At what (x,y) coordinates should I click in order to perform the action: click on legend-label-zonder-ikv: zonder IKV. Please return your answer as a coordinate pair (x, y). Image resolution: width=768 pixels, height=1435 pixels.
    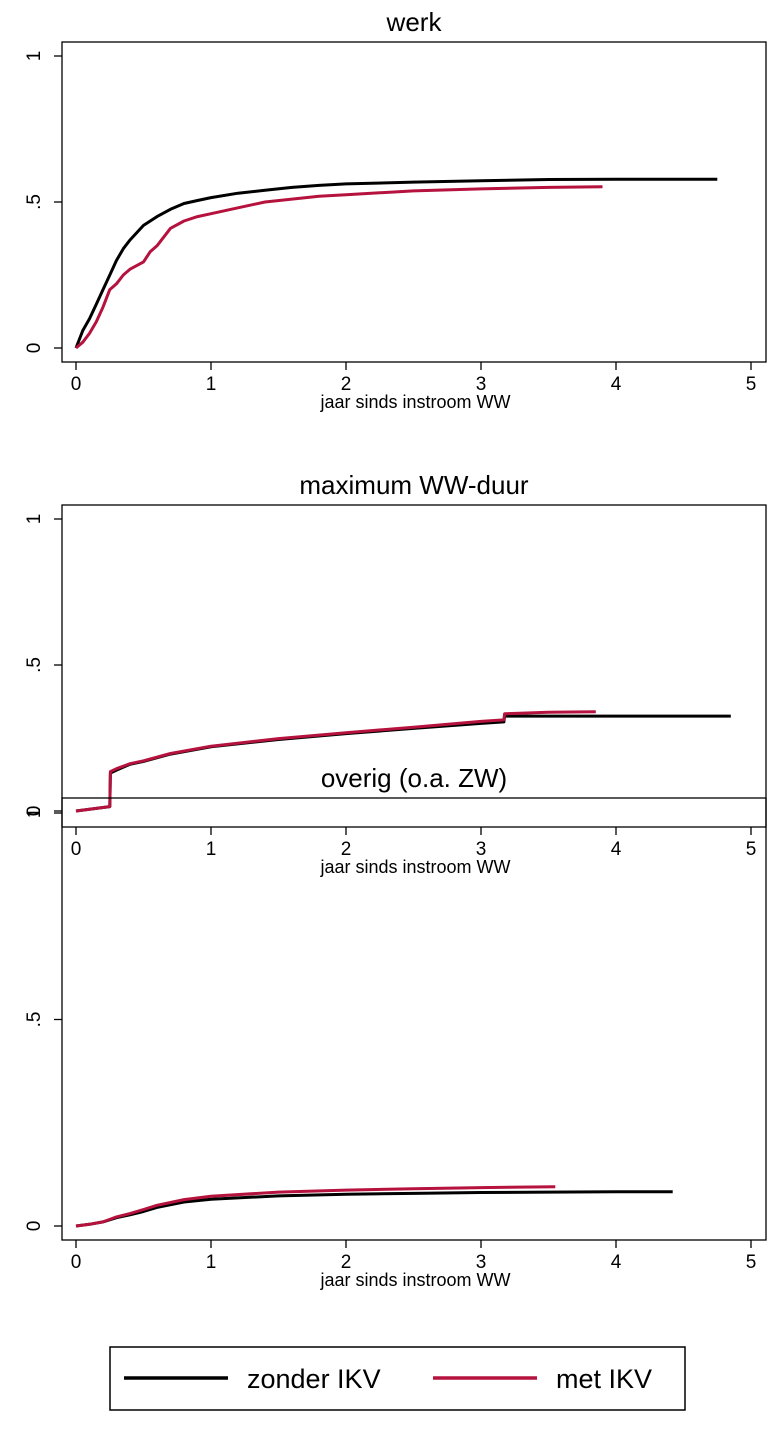
    Looking at the image, I should click on (314, 1379).